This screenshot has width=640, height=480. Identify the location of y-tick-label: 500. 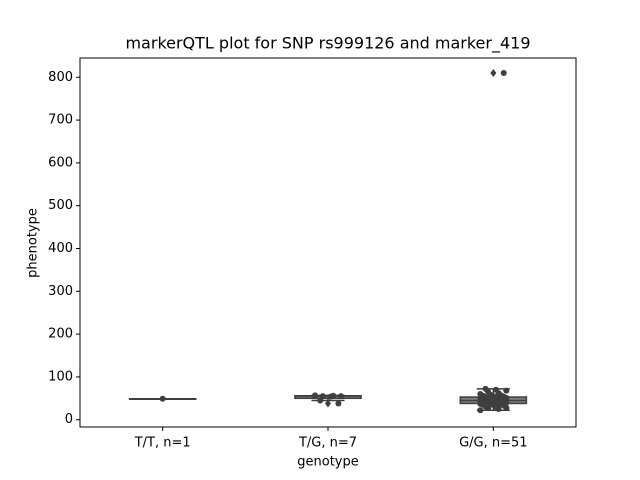
(60, 205).